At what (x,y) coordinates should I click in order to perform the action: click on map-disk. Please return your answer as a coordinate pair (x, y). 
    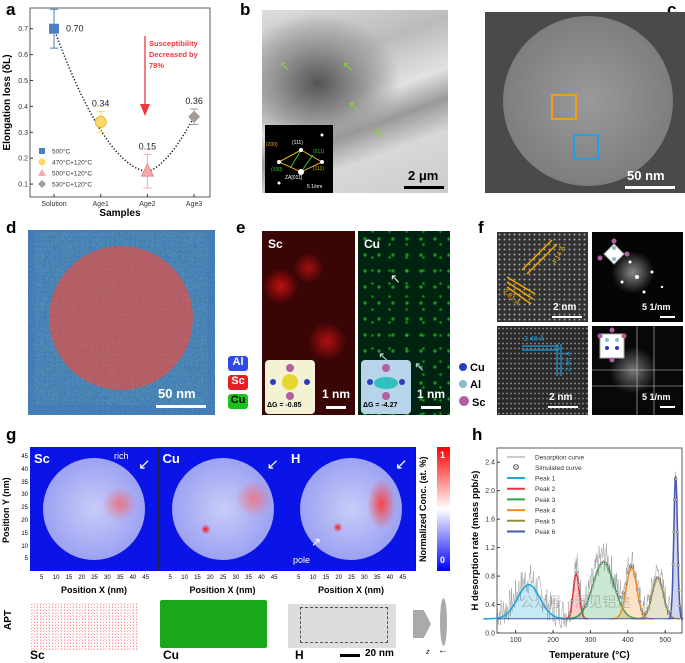
    Looking at the image, I should click on (94, 509).